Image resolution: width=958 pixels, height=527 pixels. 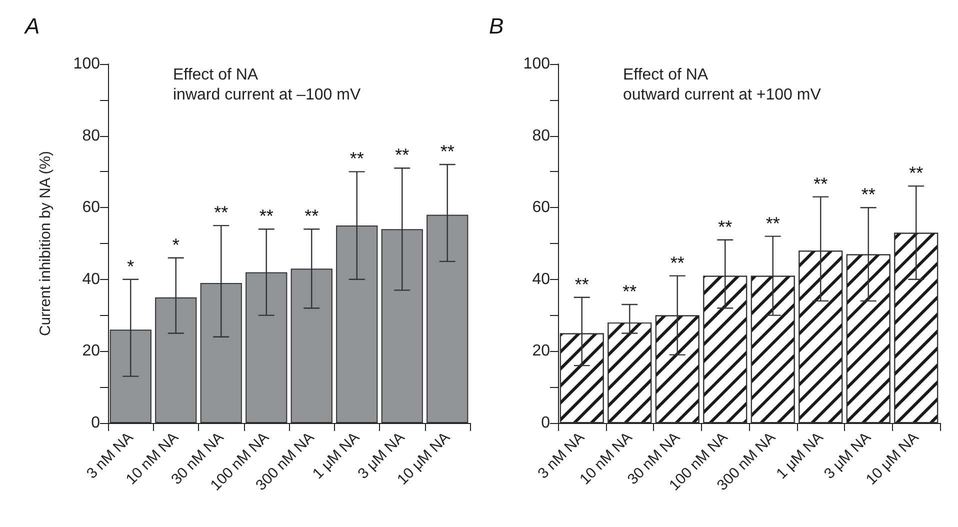 I want to click on chart-title: A, so click(x=31, y=26).